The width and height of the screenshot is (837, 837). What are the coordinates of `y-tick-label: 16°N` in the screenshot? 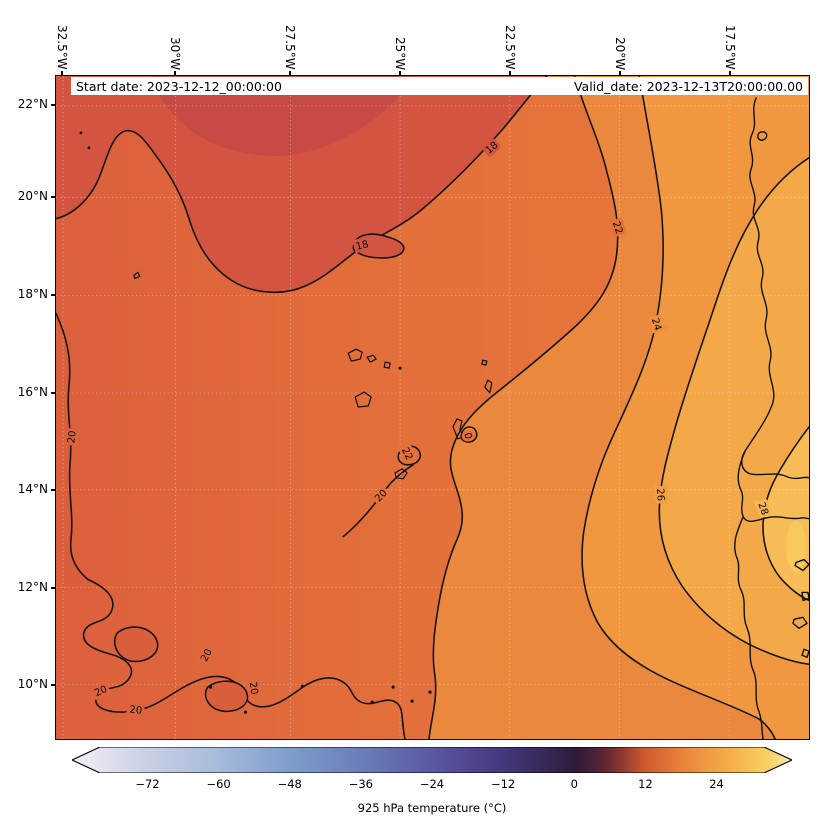 It's located at (32, 392).